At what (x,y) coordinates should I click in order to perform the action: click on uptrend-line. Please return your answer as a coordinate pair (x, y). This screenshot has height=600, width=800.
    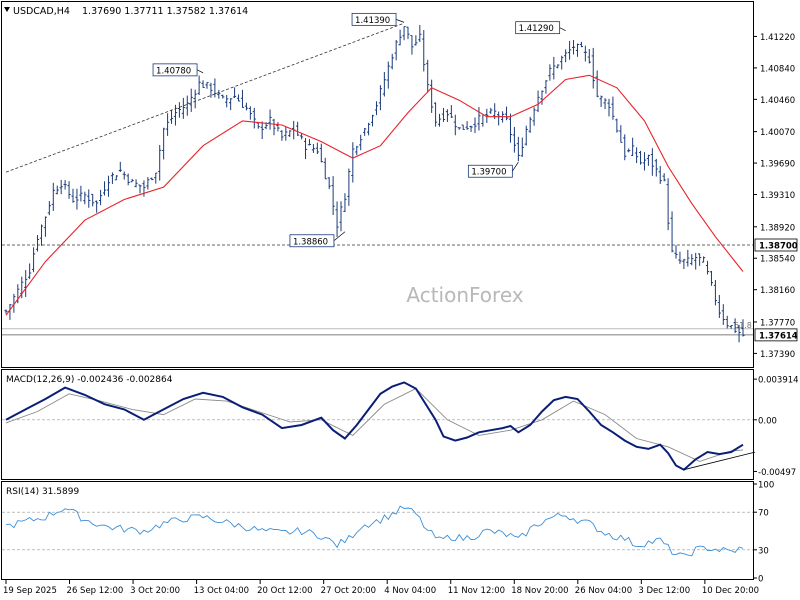
    Looking at the image, I should click on (205, 97).